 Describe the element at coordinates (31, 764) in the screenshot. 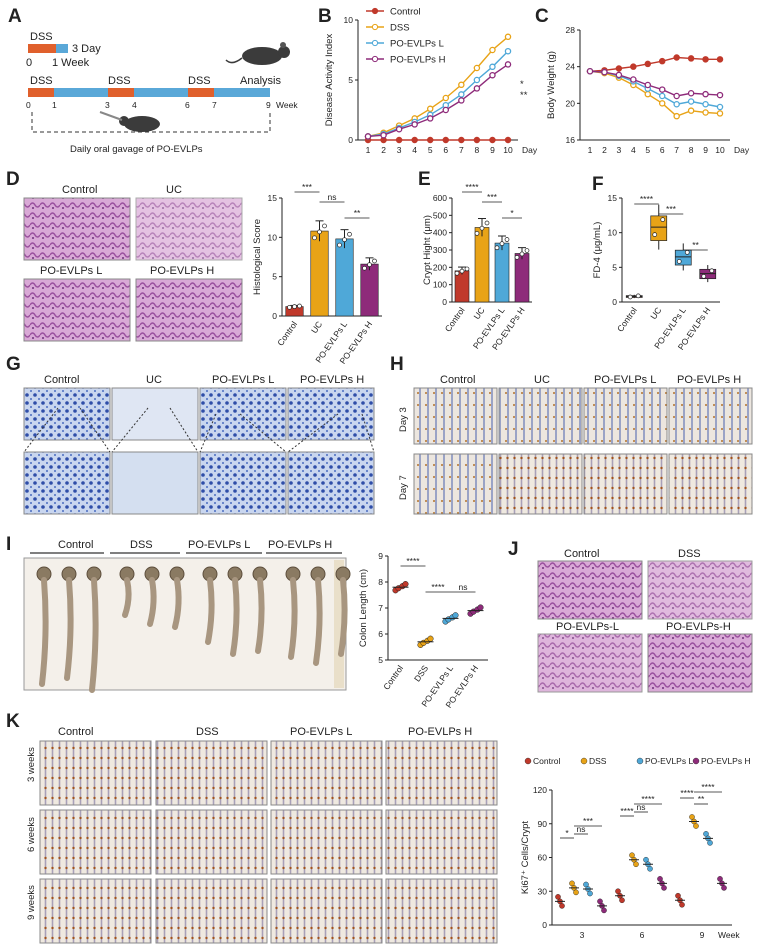

I see `k-row-3w: 3 weeks` at that location.